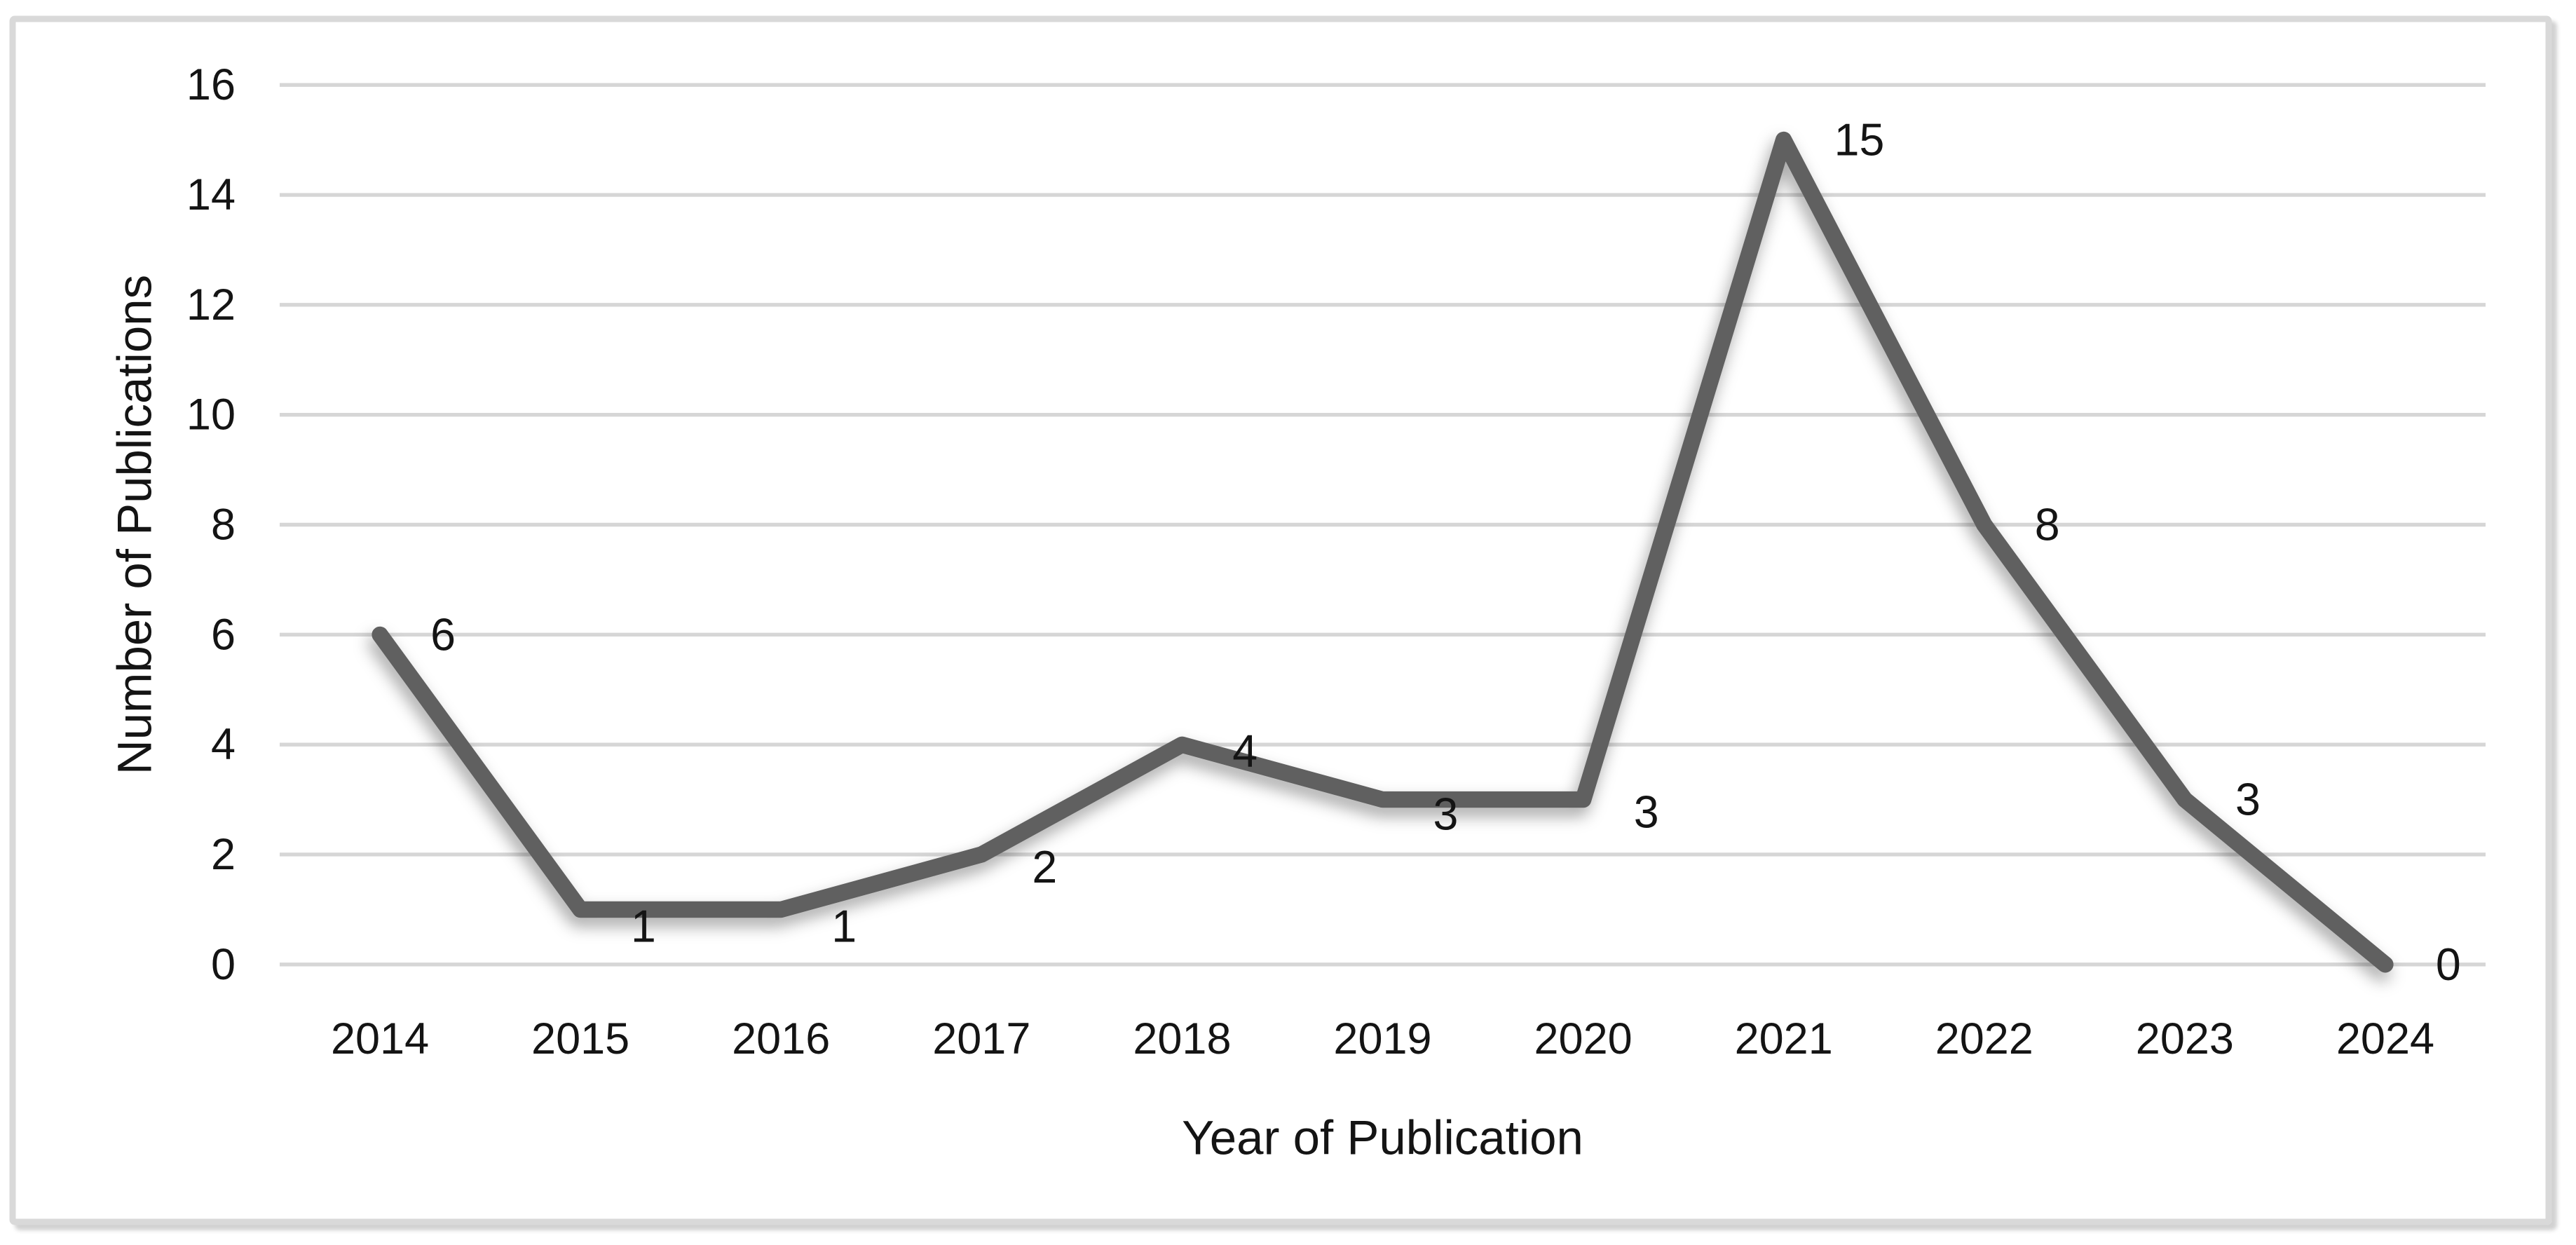 The width and height of the screenshot is (2576, 1245). What do you see at coordinates (1044, 867) in the screenshot?
I see `data-label: 2` at bounding box center [1044, 867].